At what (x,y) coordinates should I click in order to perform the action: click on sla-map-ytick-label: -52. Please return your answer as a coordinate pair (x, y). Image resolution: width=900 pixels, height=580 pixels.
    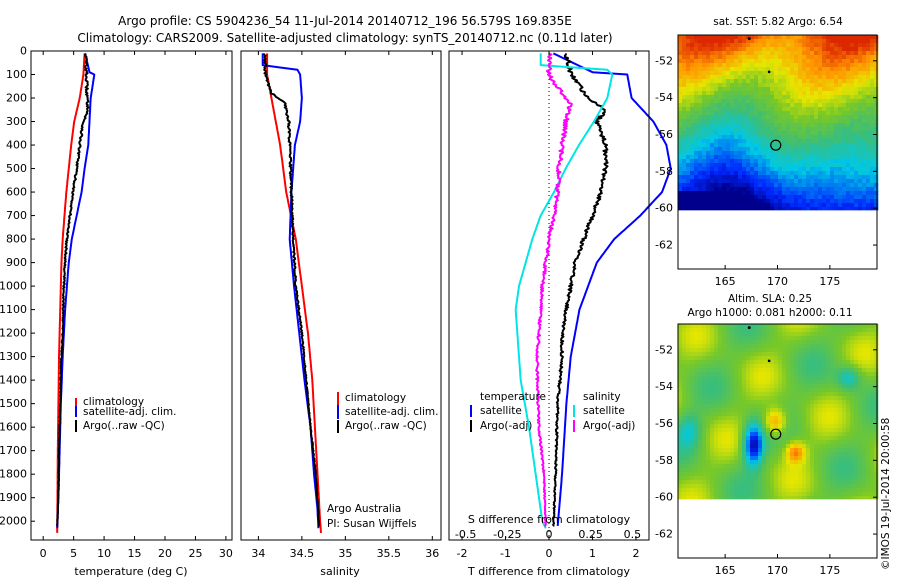
    Looking at the image, I should click on (664, 349).